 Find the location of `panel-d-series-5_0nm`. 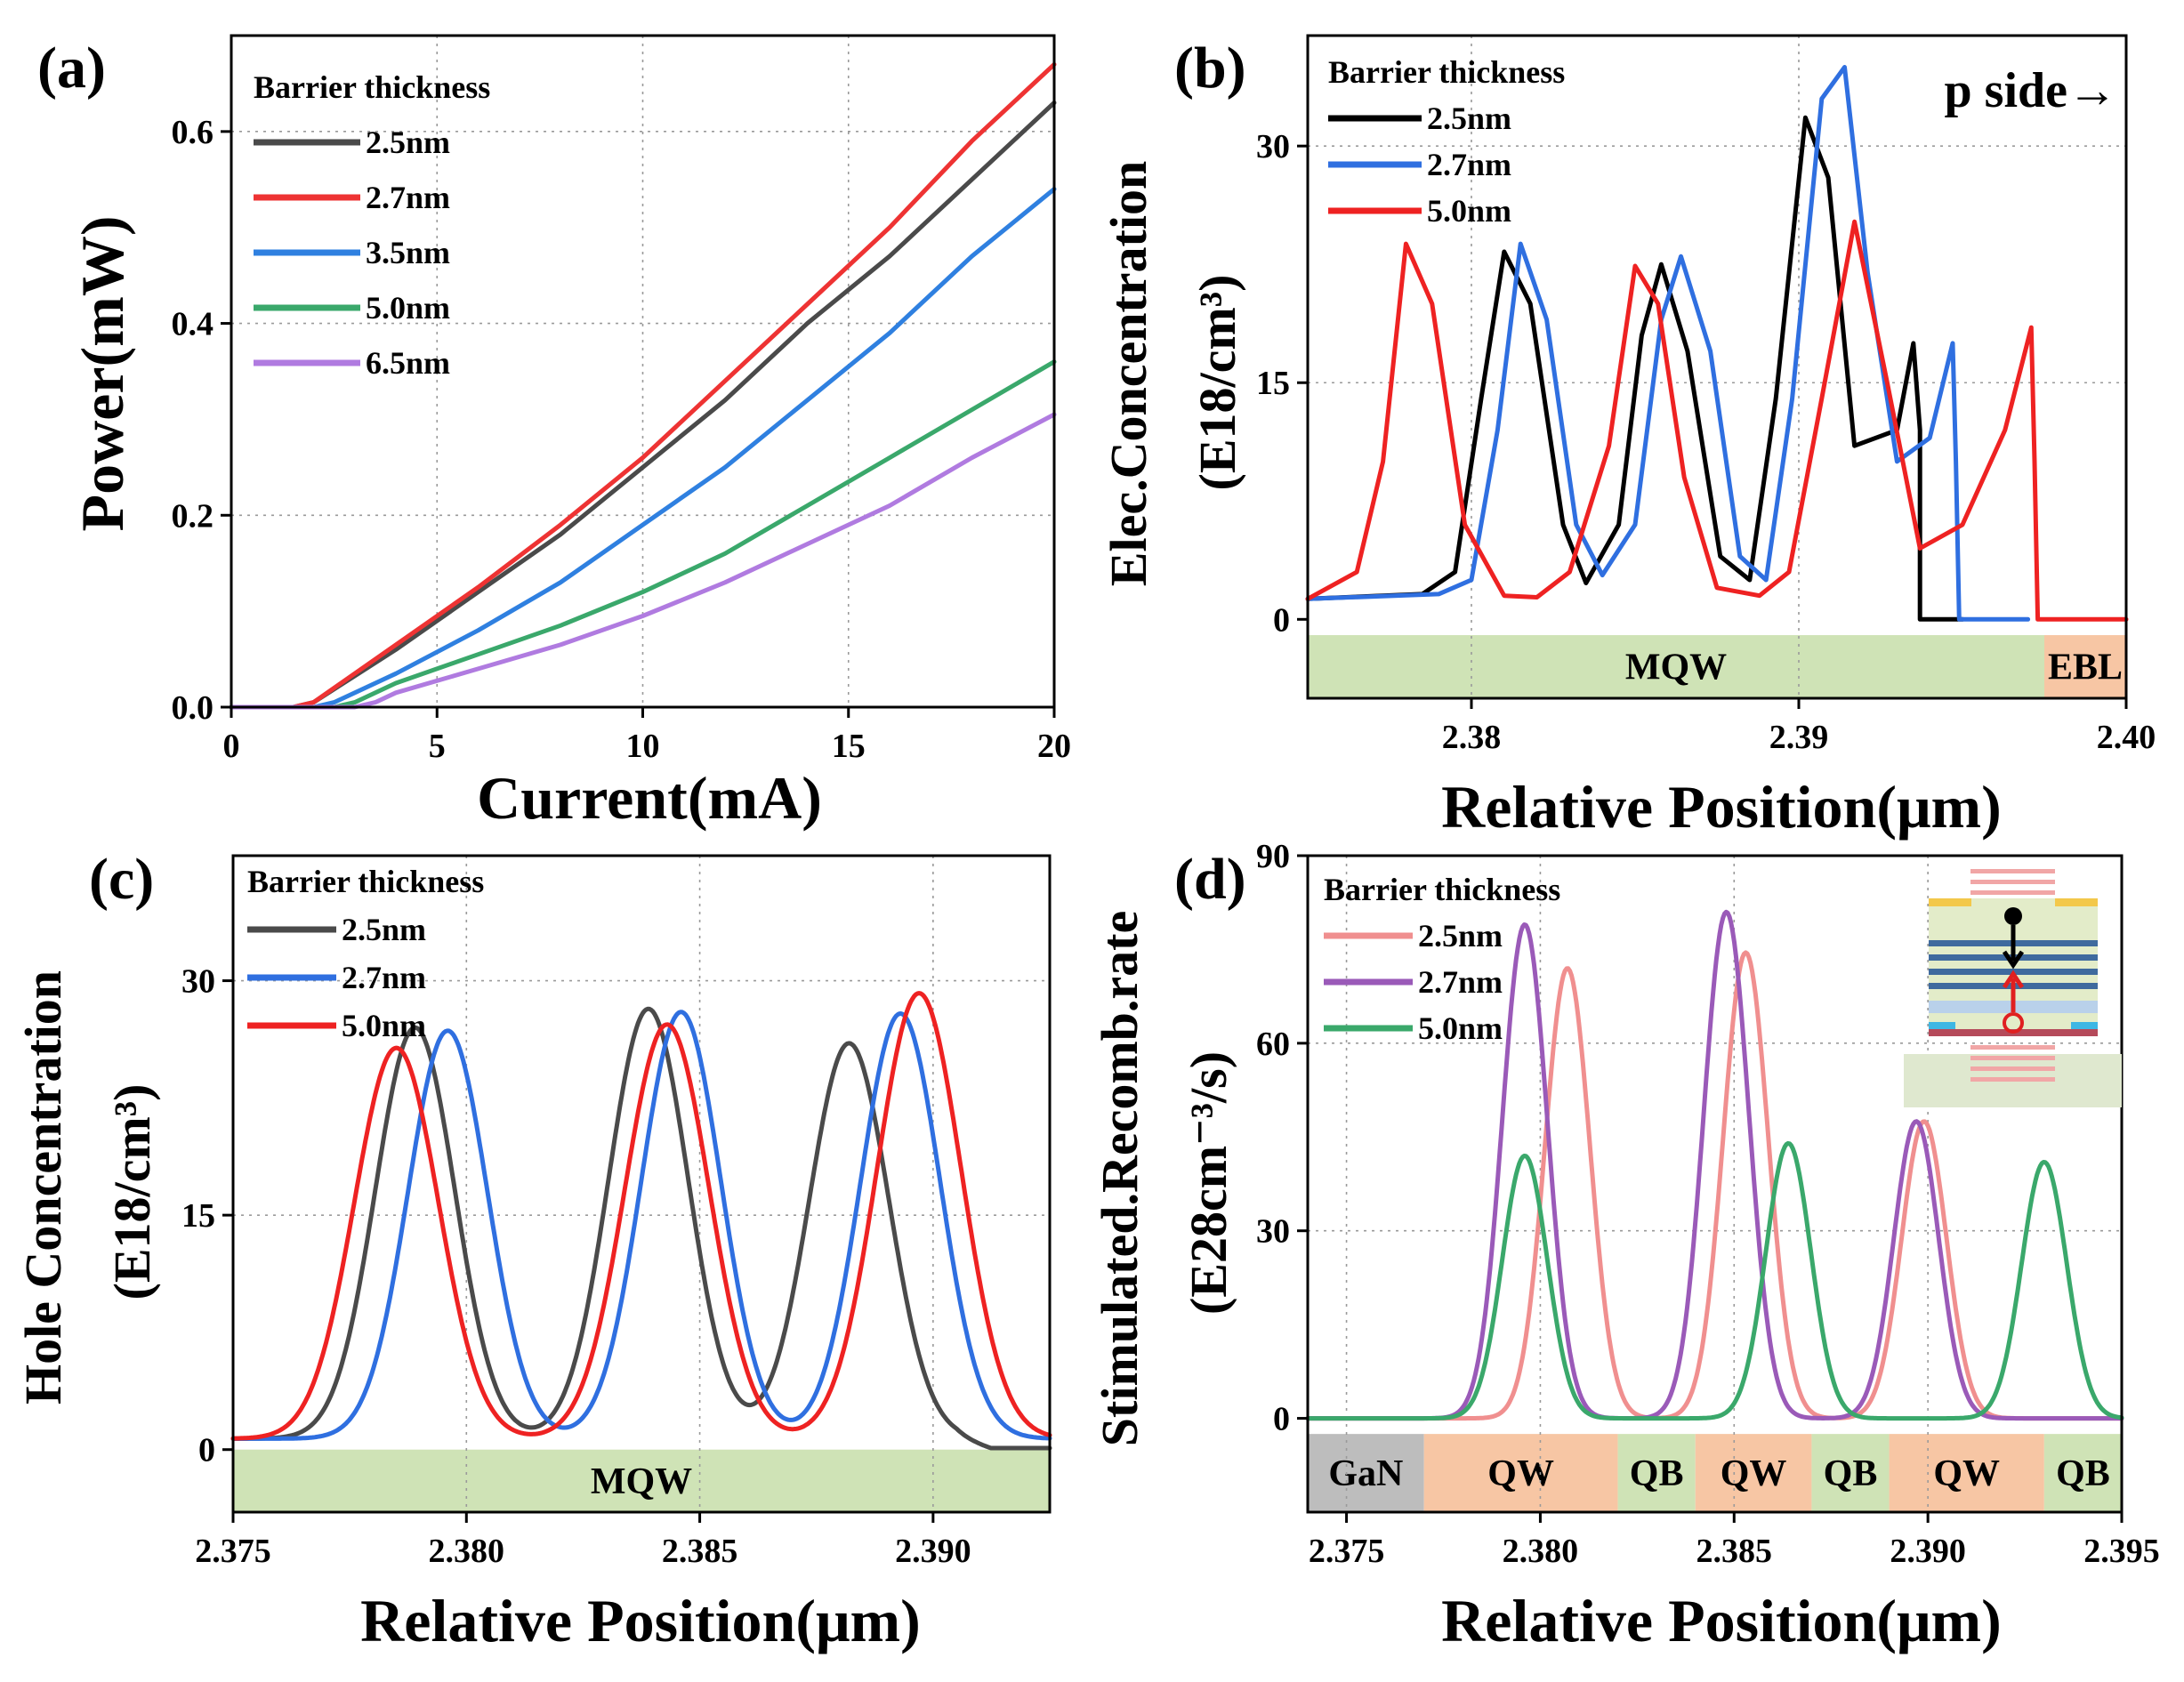

panel-d-series-5_0nm is located at coordinates (1715, 1280).